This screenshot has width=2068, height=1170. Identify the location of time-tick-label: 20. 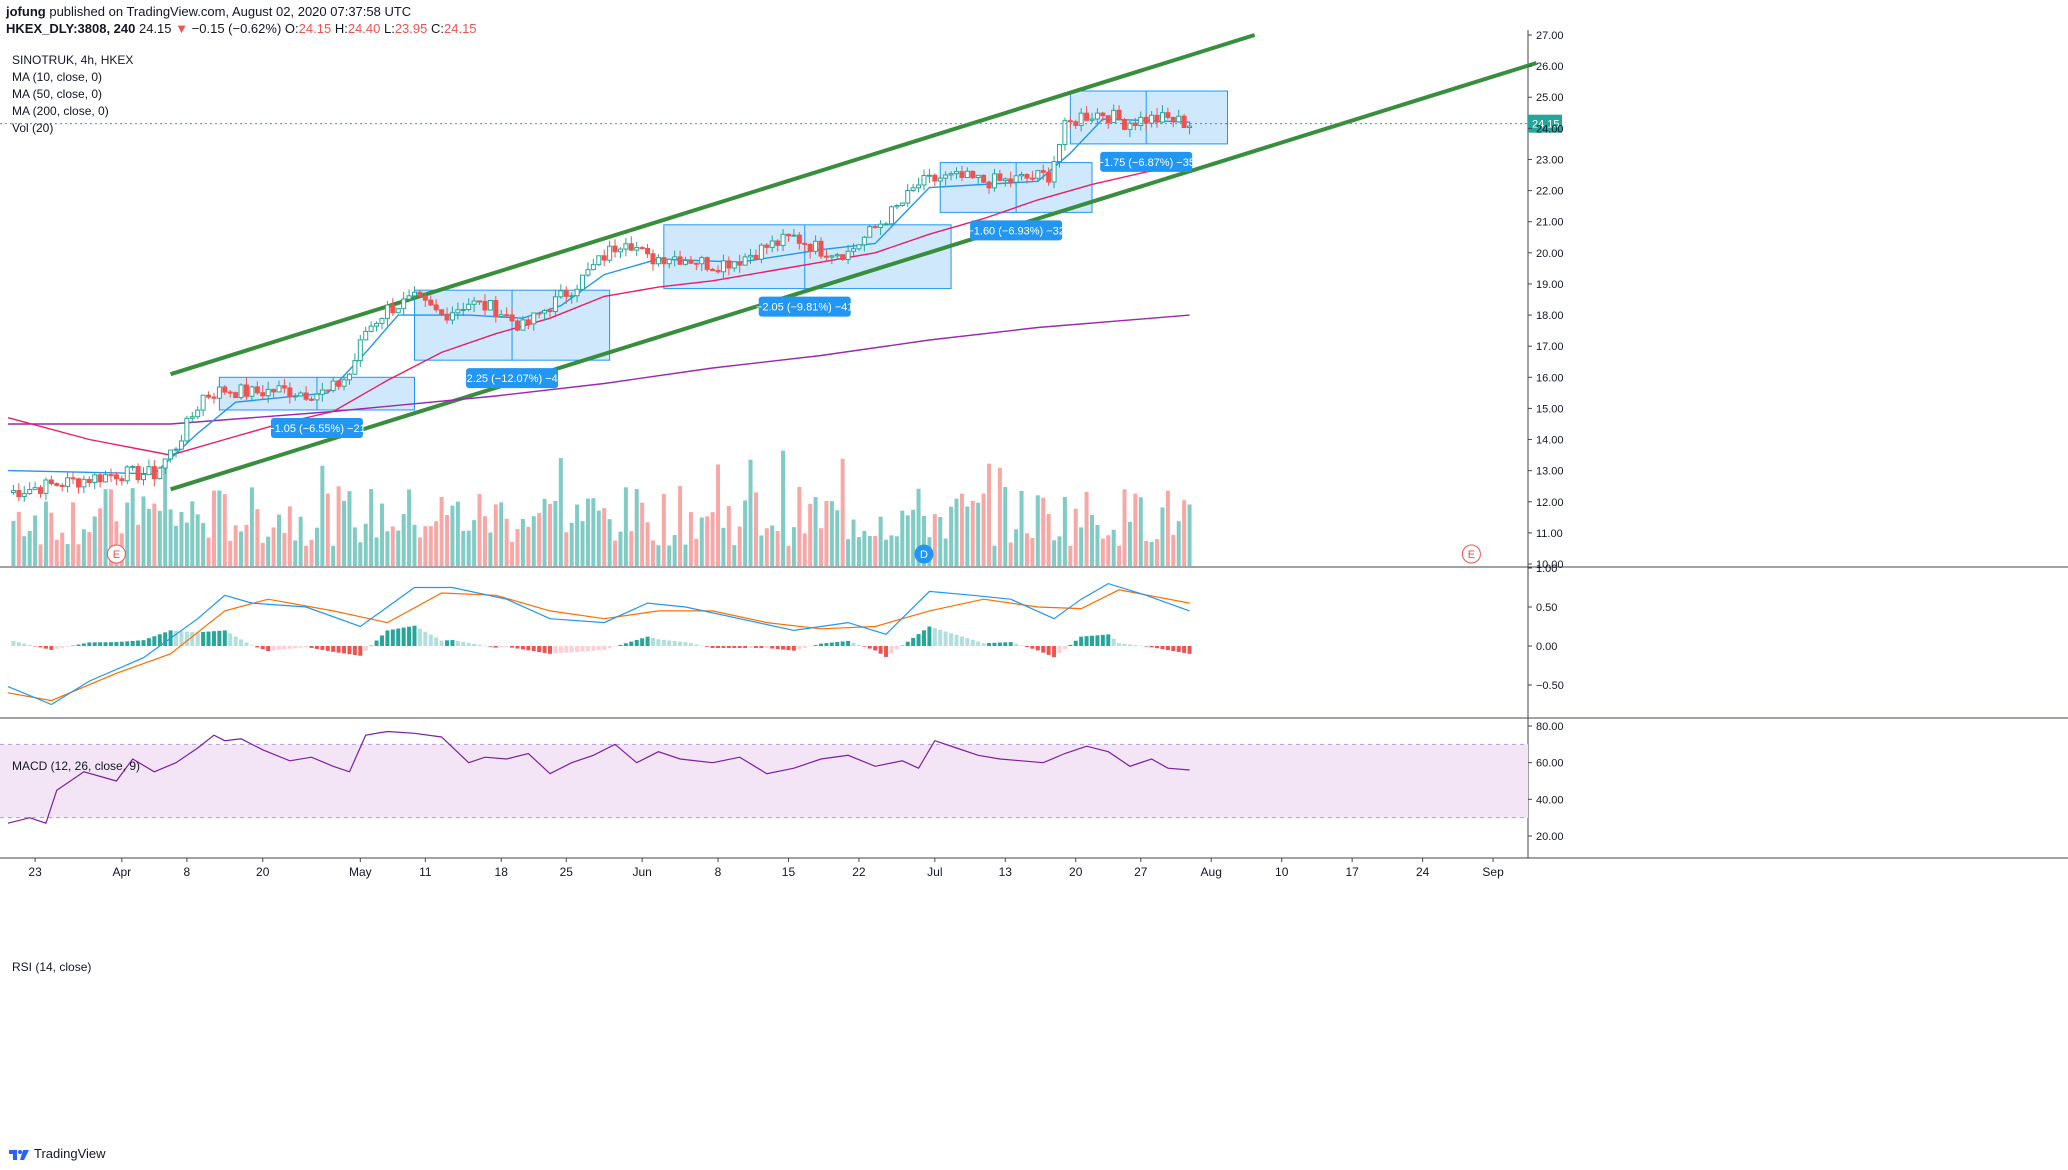
(1076, 872).